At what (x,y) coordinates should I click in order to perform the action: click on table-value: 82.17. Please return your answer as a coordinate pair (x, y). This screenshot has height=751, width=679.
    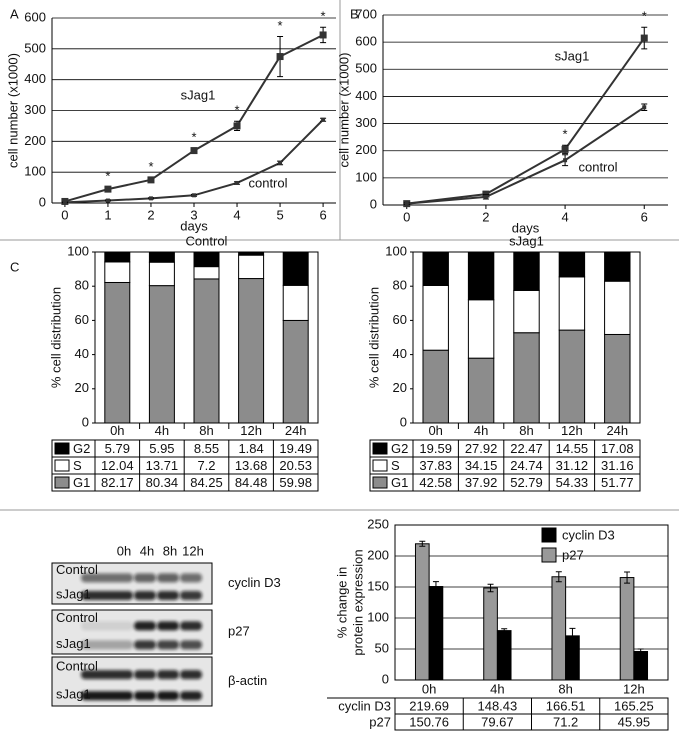
    Looking at the image, I should click on (117, 482).